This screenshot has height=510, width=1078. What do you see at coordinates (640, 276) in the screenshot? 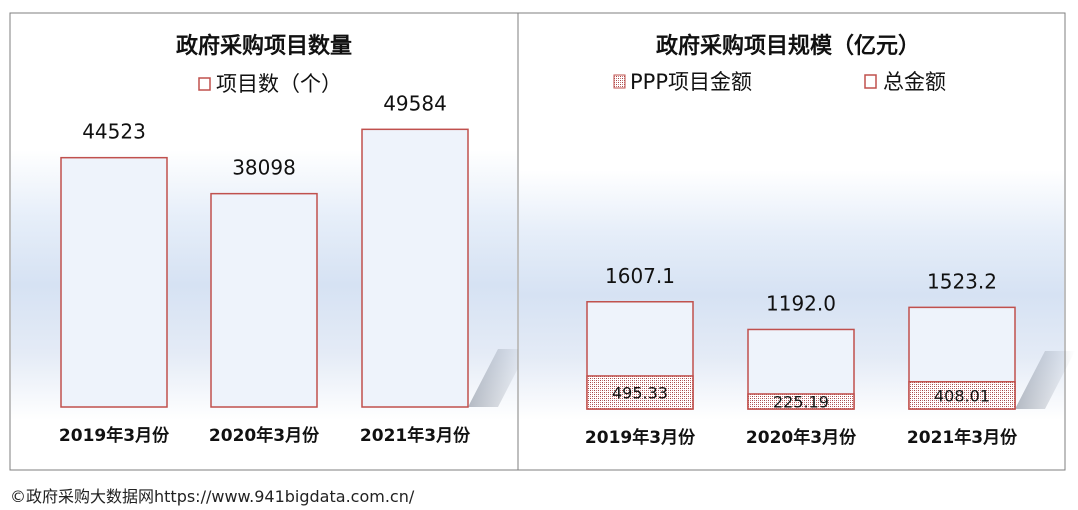
I see `total-value-label: 1607.1` at bounding box center [640, 276].